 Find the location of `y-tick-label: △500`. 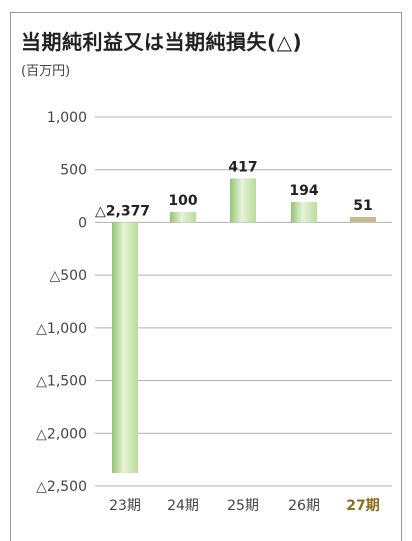

y-tick-label: △500 is located at coordinates (69, 276).